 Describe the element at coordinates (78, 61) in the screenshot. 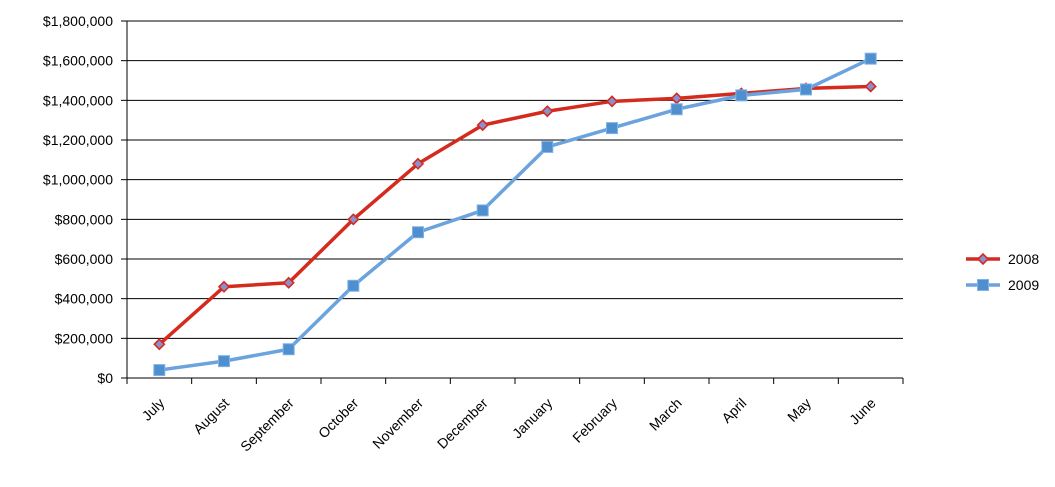

I see `y-tick-label: $1,600,000` at that location.